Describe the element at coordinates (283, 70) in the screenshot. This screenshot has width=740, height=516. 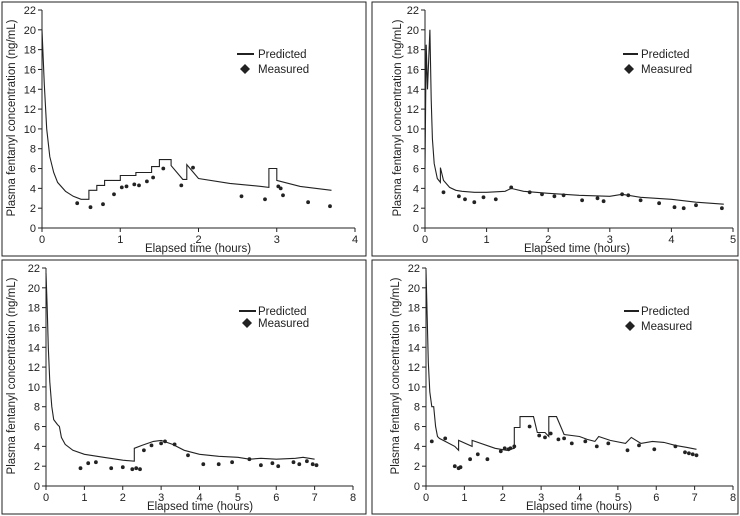
I see `legend-label-measured: Measured` at that location.